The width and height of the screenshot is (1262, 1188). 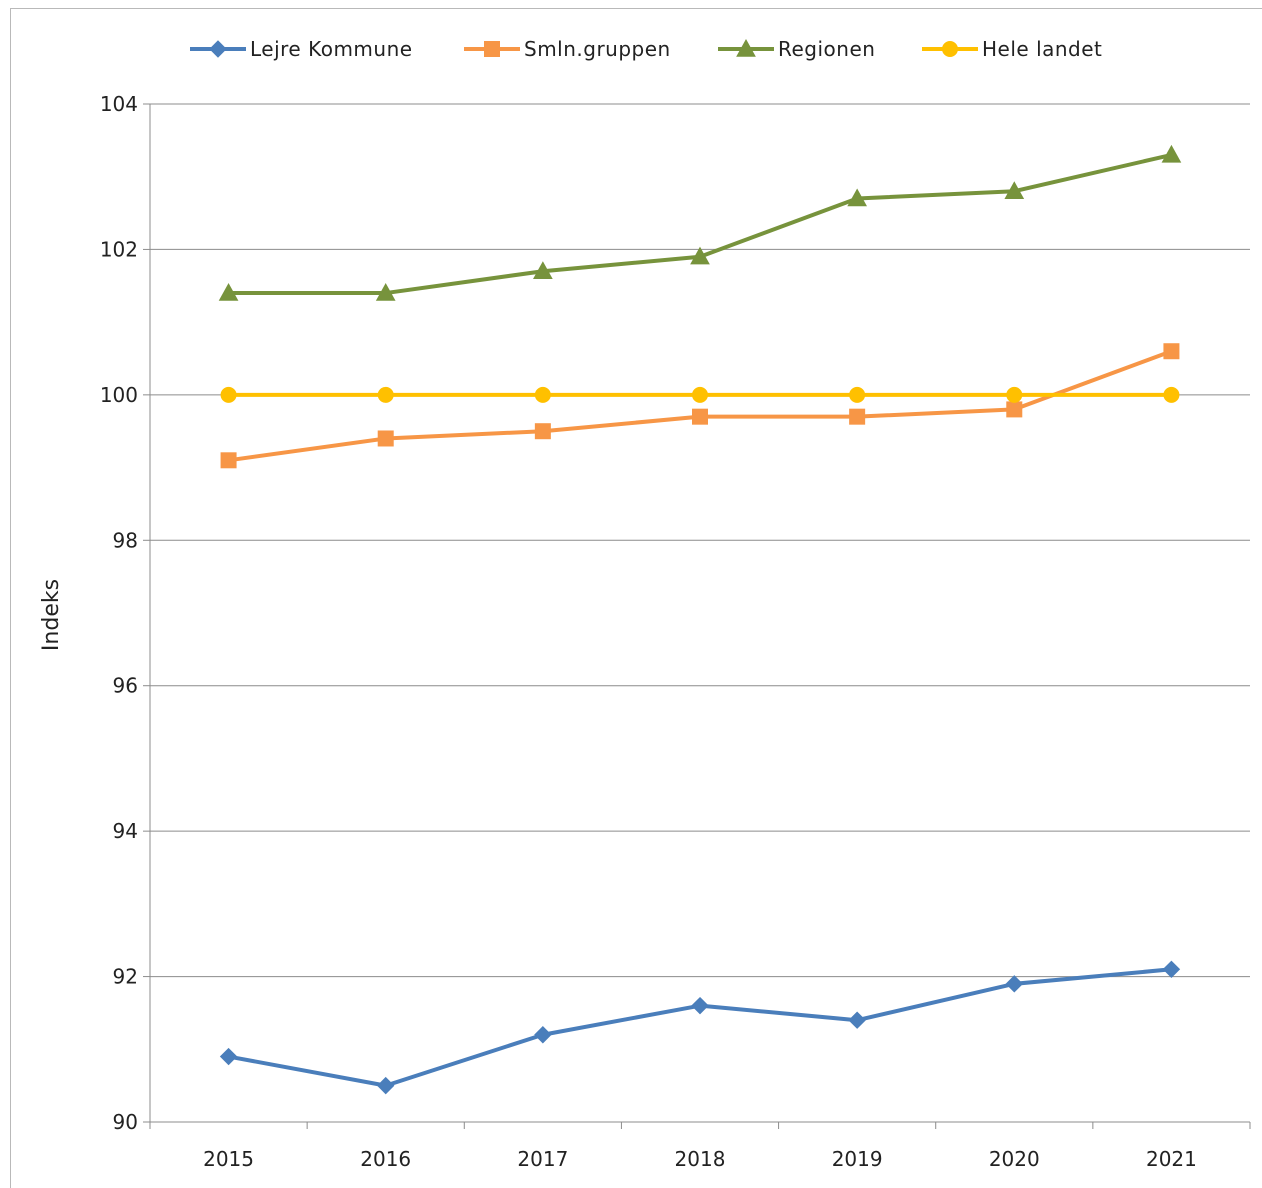 I want to click on legend-entry: Regionen, so click(x=796, y=49).